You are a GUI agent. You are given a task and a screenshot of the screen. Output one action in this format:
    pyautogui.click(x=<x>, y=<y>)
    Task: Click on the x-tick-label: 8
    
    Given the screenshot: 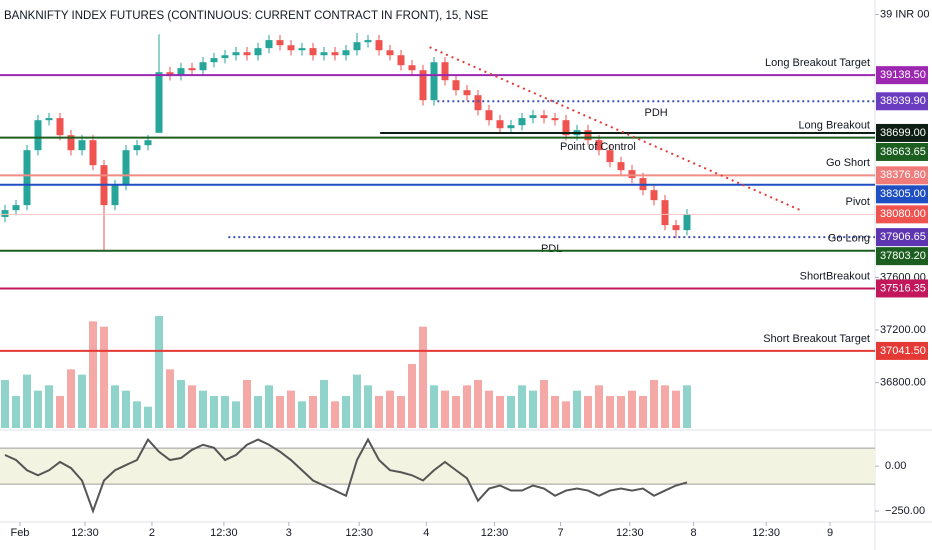 What is the action you would take?
    pyautogui.click(x=694, y=533)
    